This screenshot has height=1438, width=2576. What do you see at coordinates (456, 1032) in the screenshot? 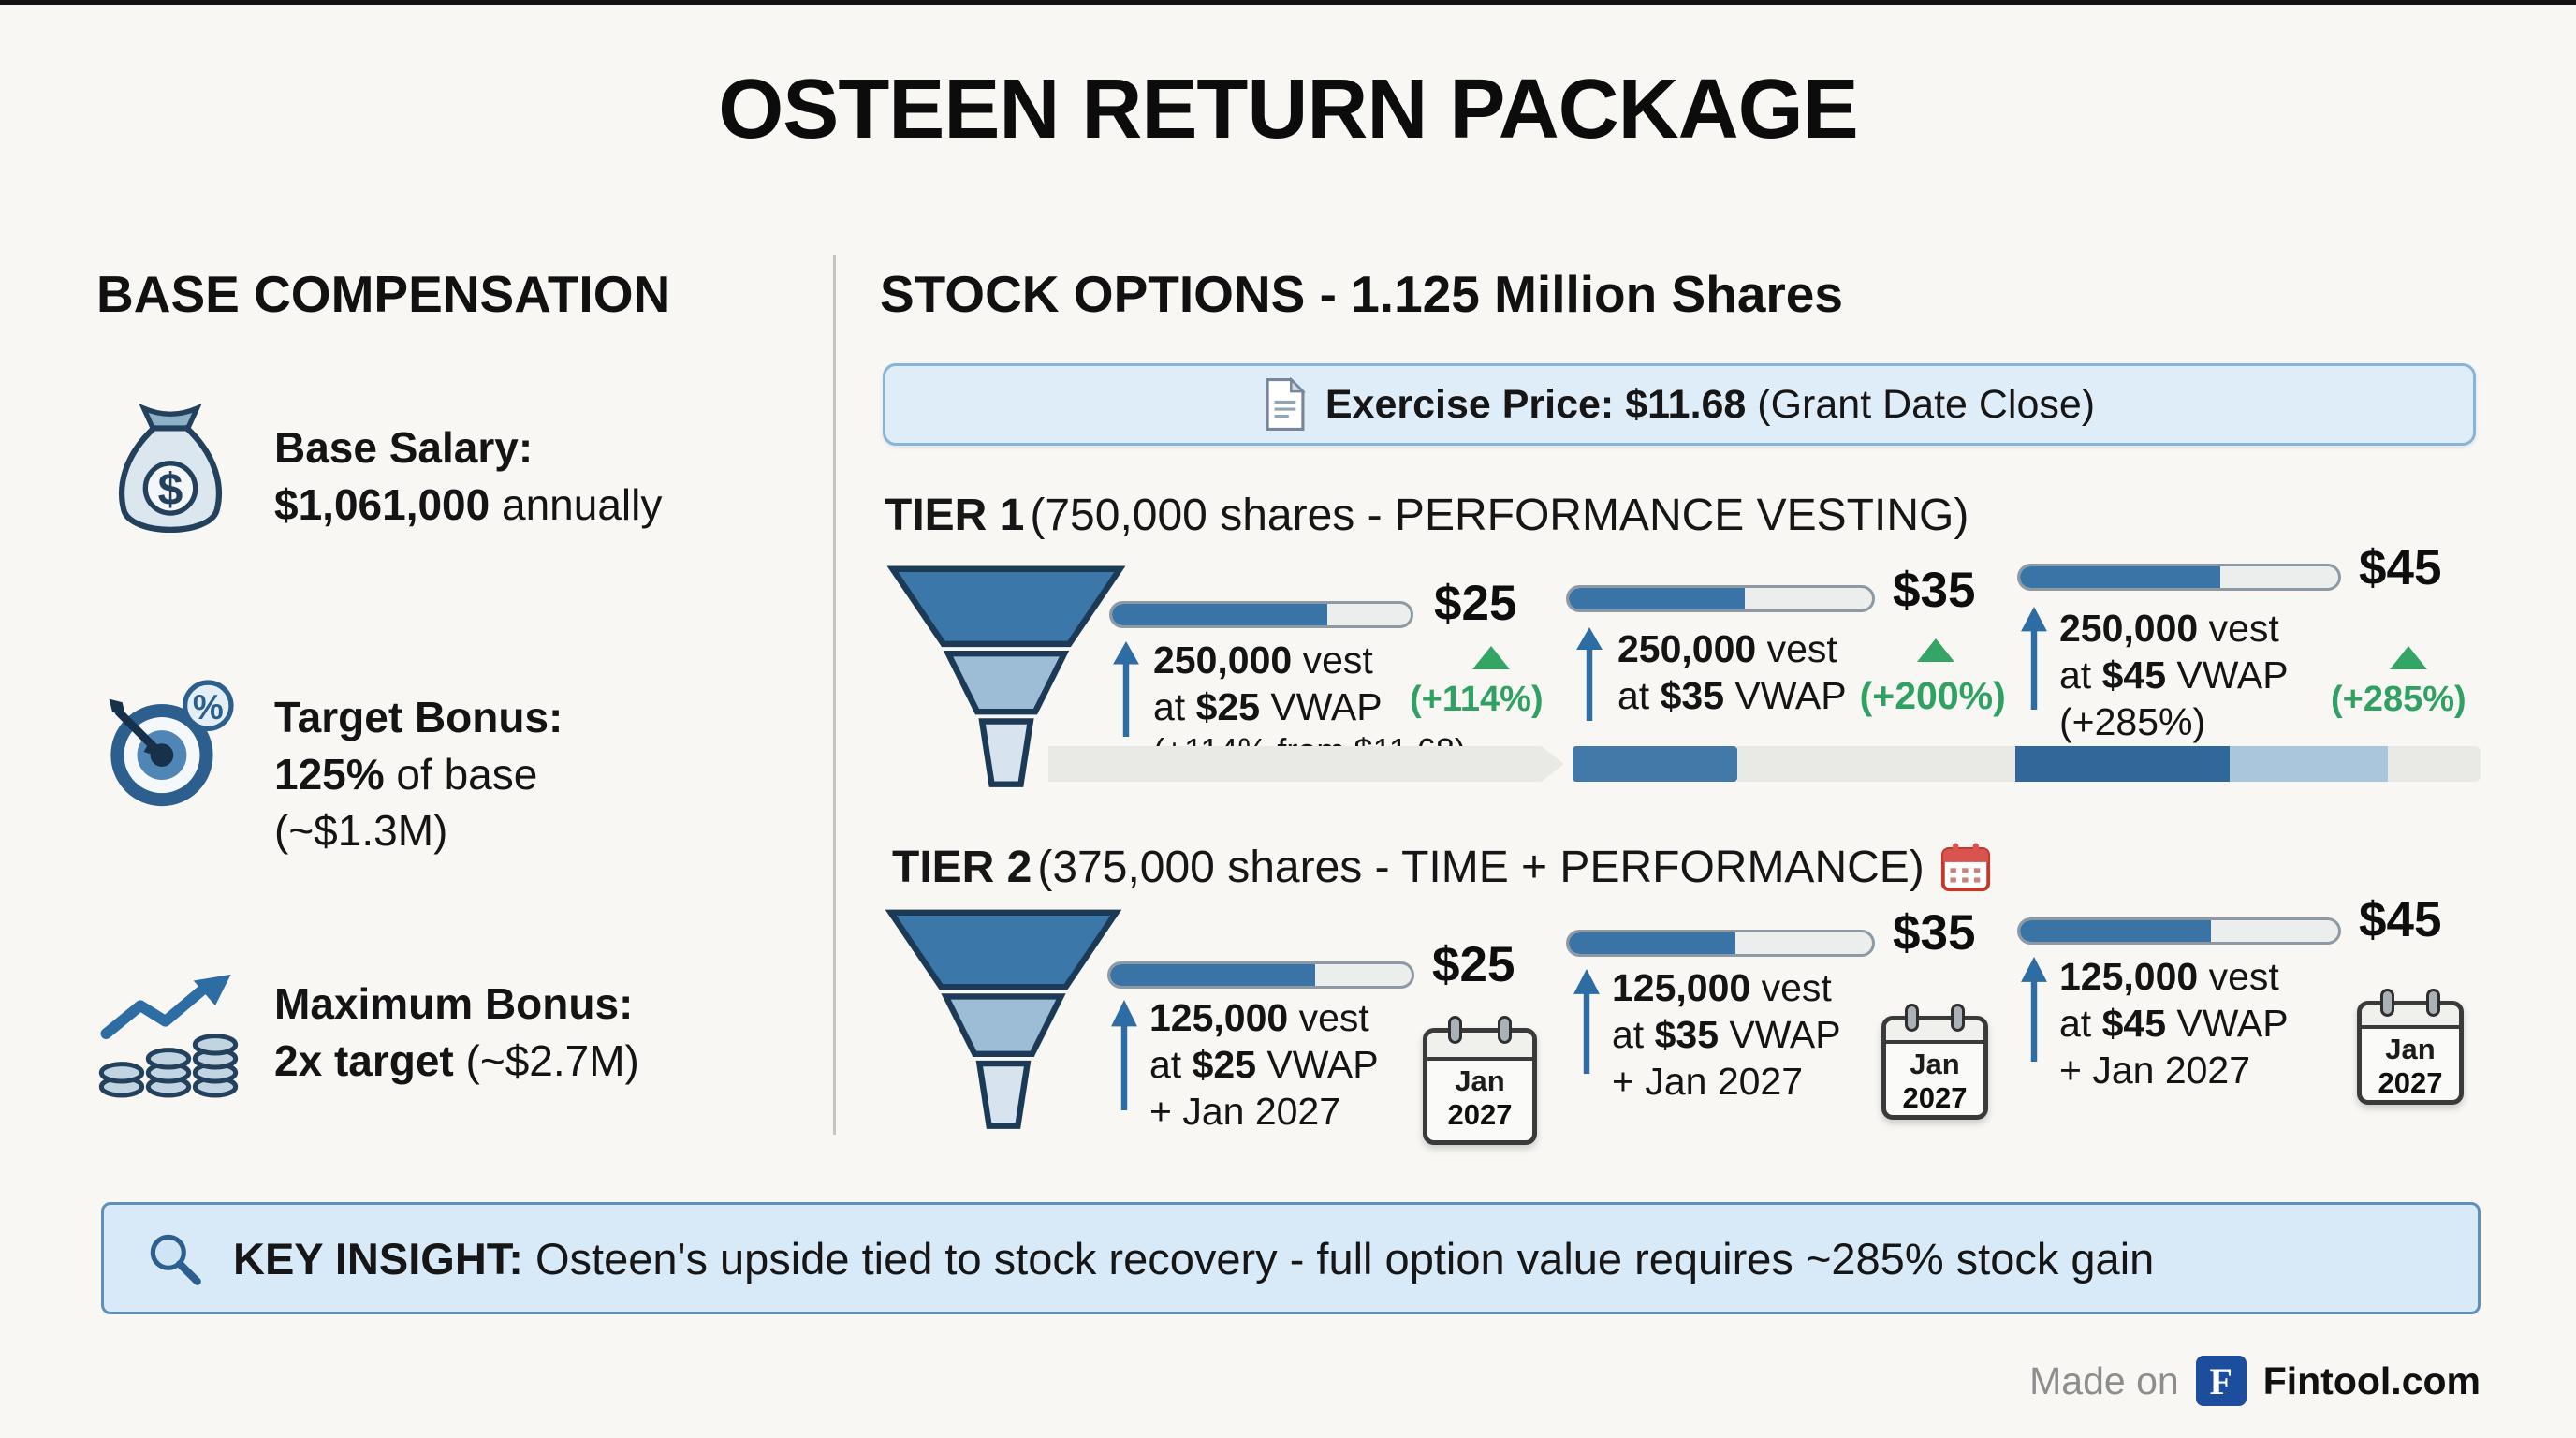
I see `maximum-bonus-item: Maximum Bonus: 2x target (~$2.7M)` at bounding box center [456, 1032].